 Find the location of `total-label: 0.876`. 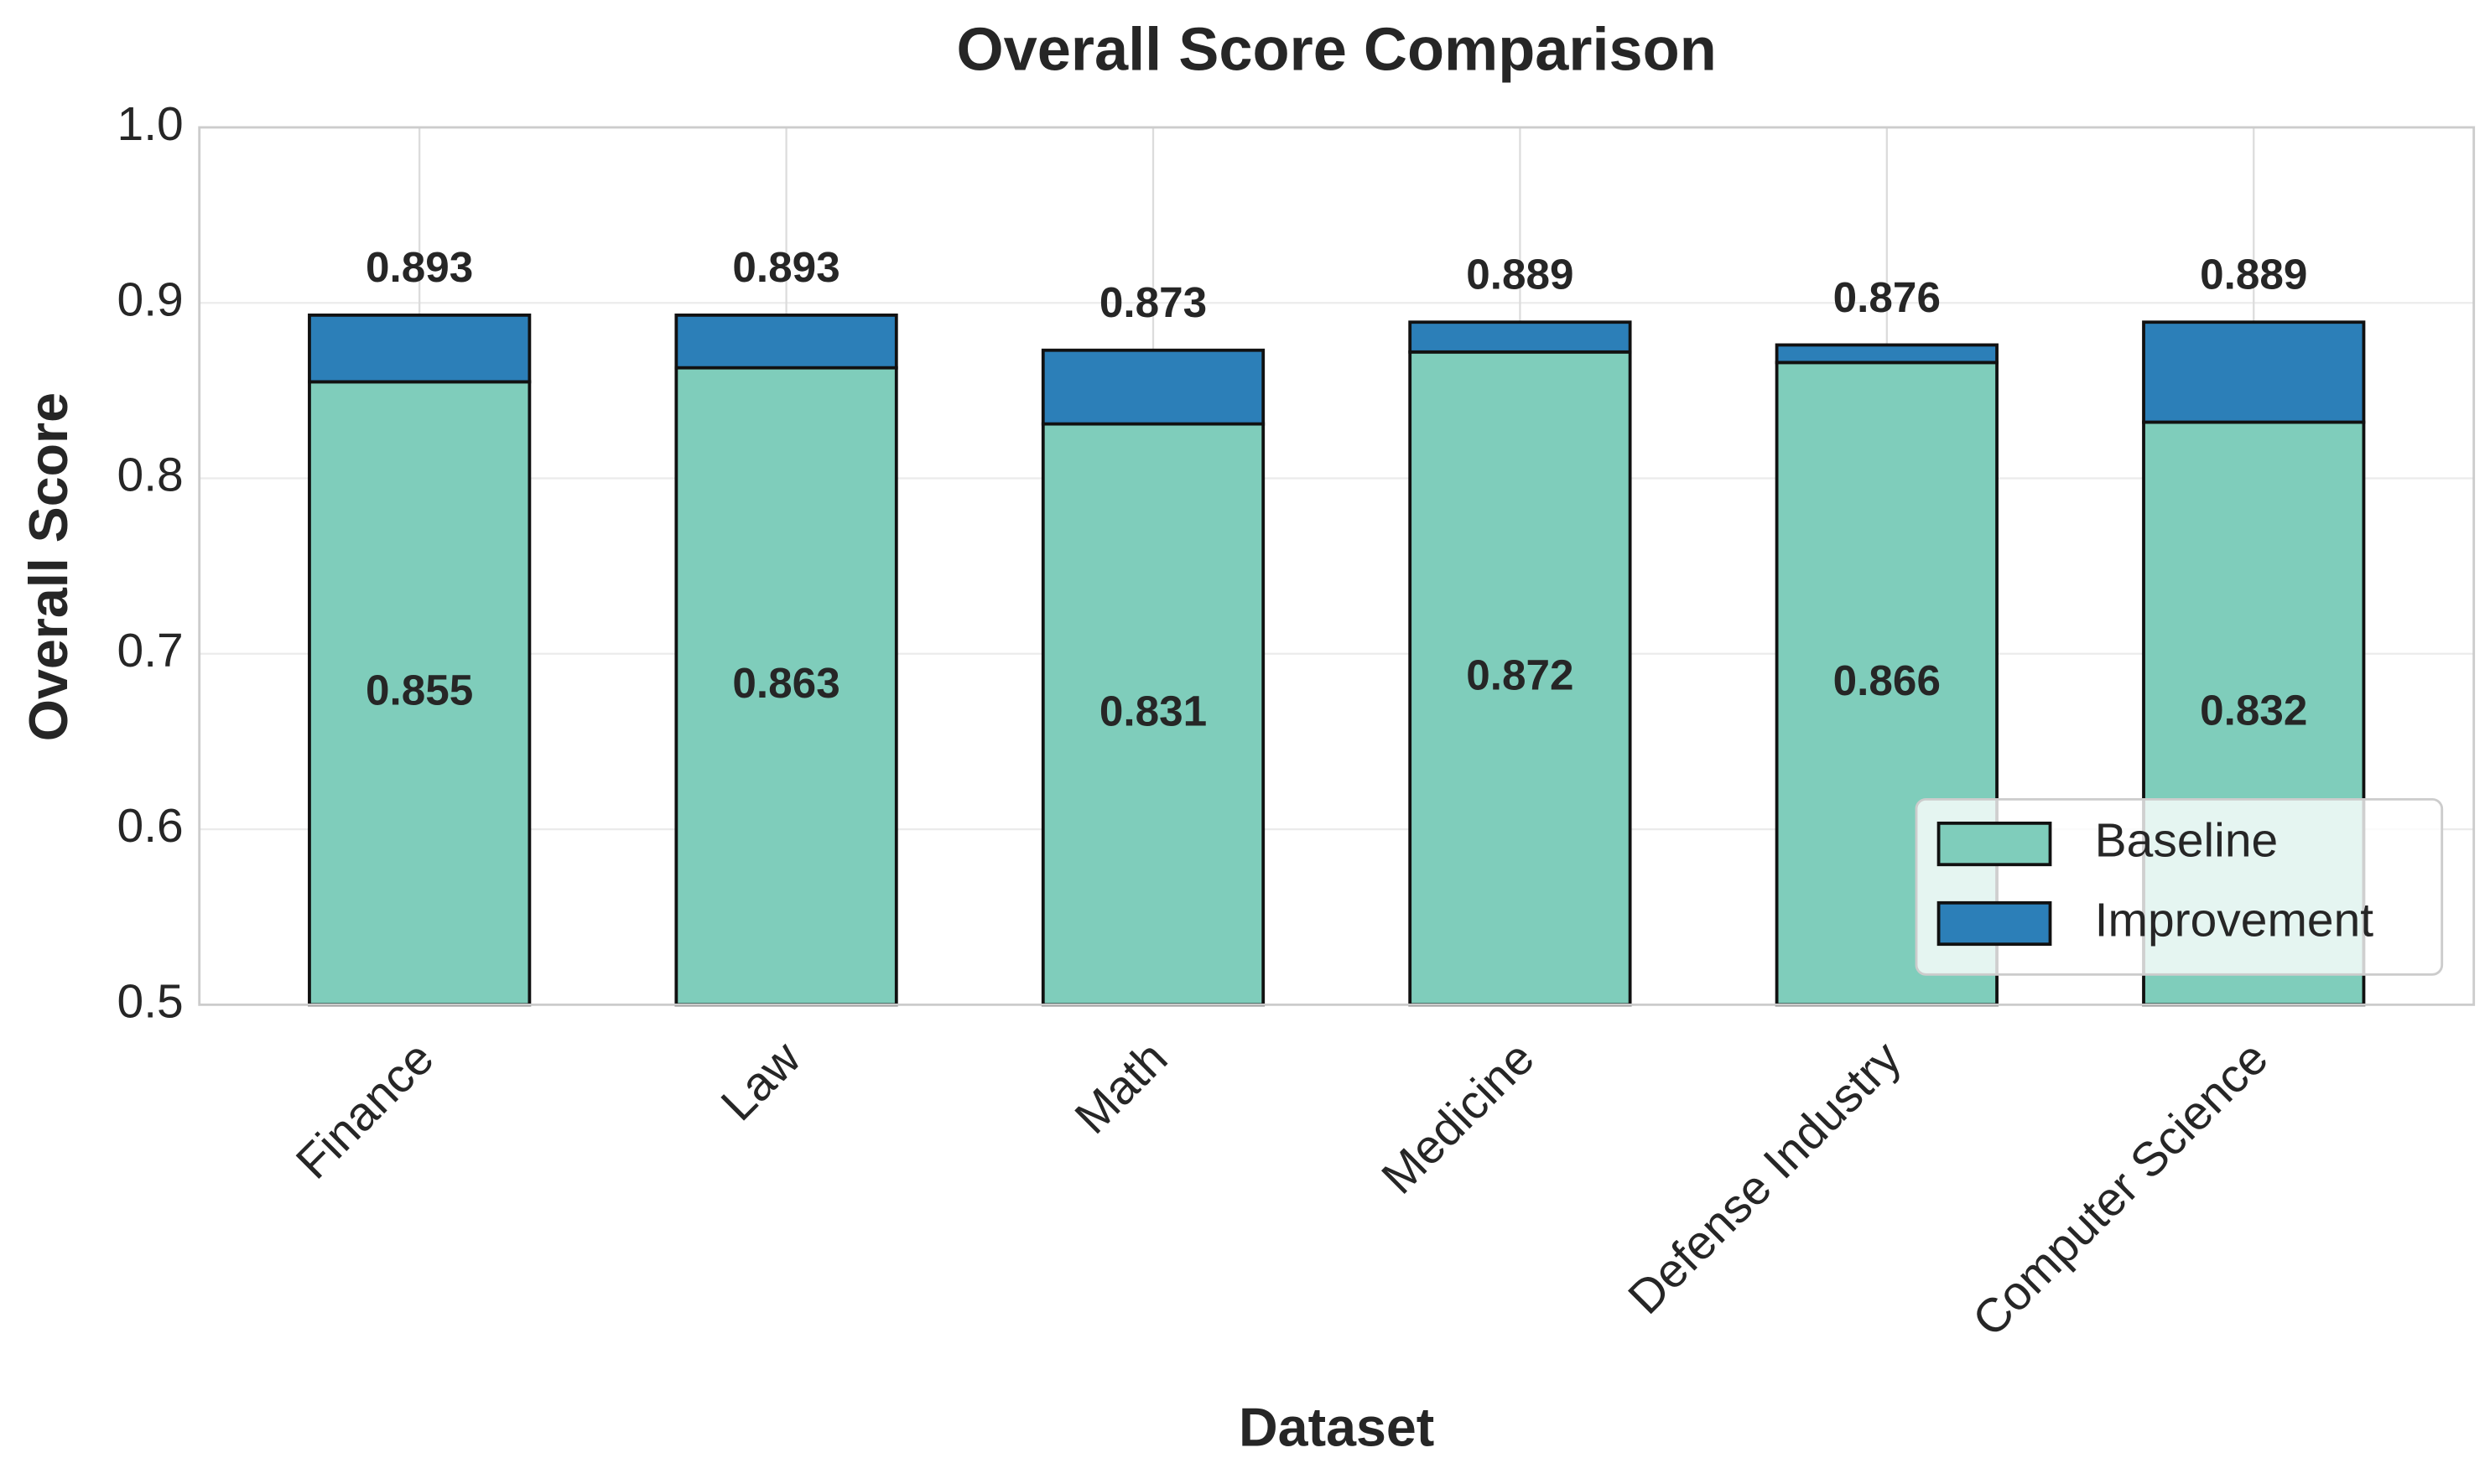

total-label: 0.876 is located at coordinates (1887, 297).